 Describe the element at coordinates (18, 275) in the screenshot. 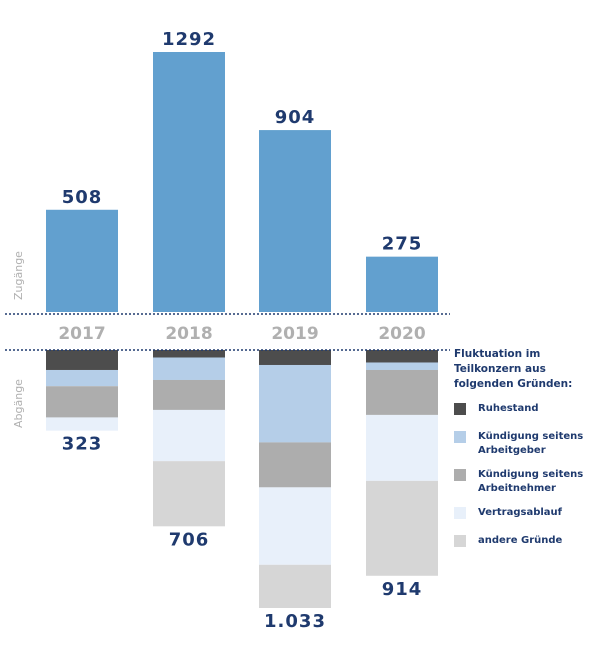

I see `zugaenge-axis-label: Zugänge` at that location.